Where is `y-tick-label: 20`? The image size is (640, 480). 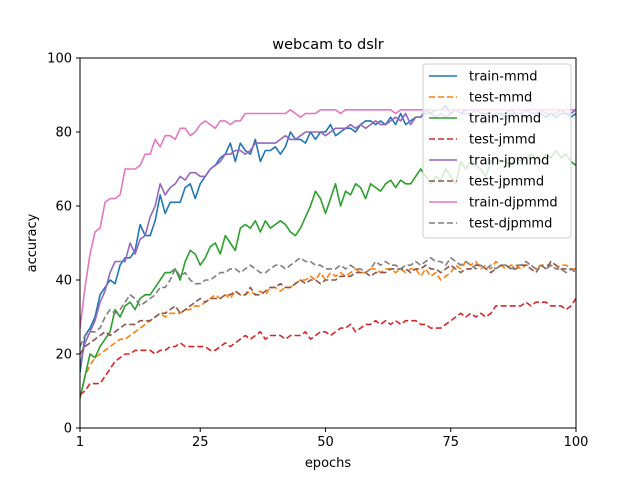 y-tick-label: 20 is located at coordinates (63, 355).